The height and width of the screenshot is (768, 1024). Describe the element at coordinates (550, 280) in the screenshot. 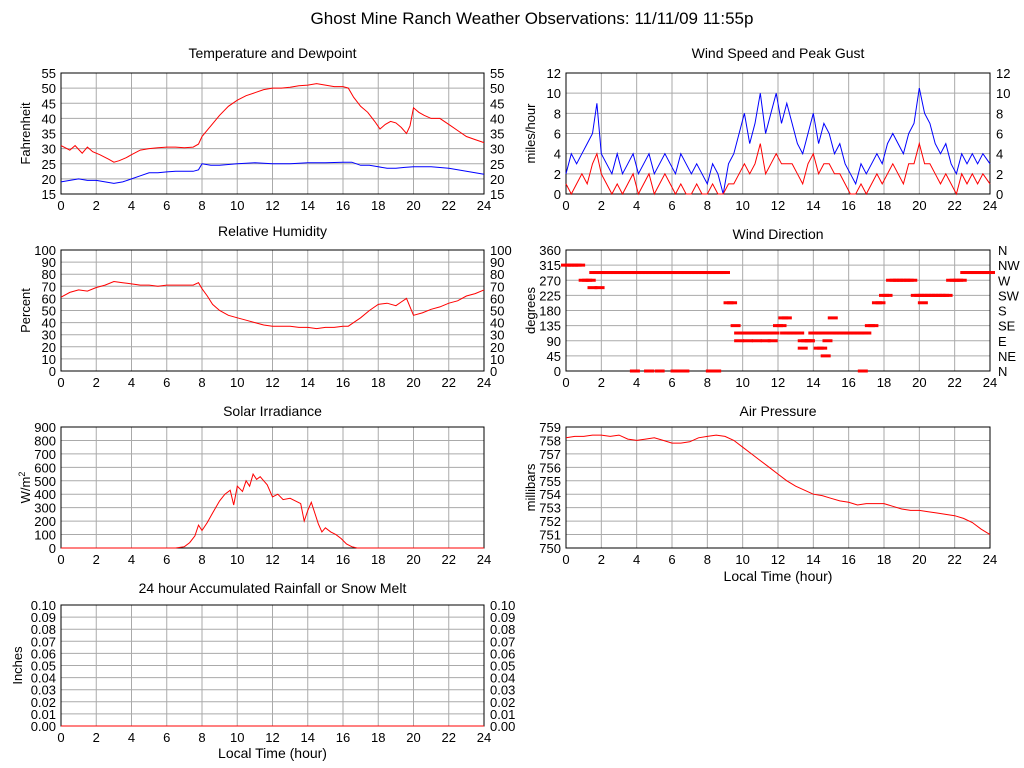

I see `y-tick-label: 270` at that location.